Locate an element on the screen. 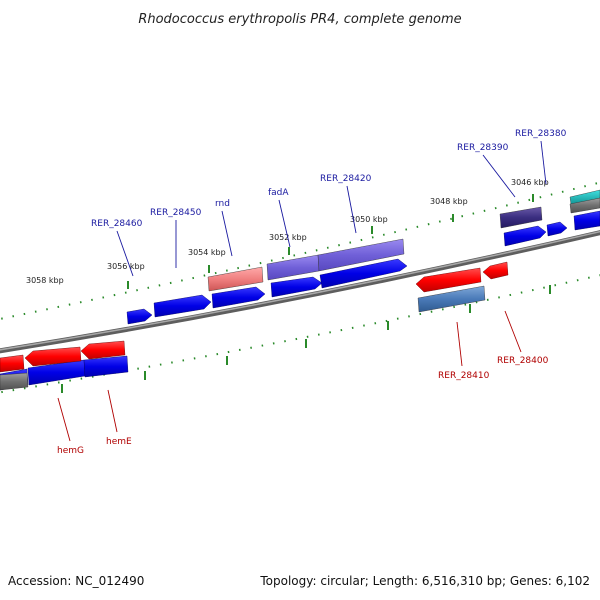 The height and width of the screenshot is (600, 600). gene-label: RER_28420 is located at coordinates (346, 179).